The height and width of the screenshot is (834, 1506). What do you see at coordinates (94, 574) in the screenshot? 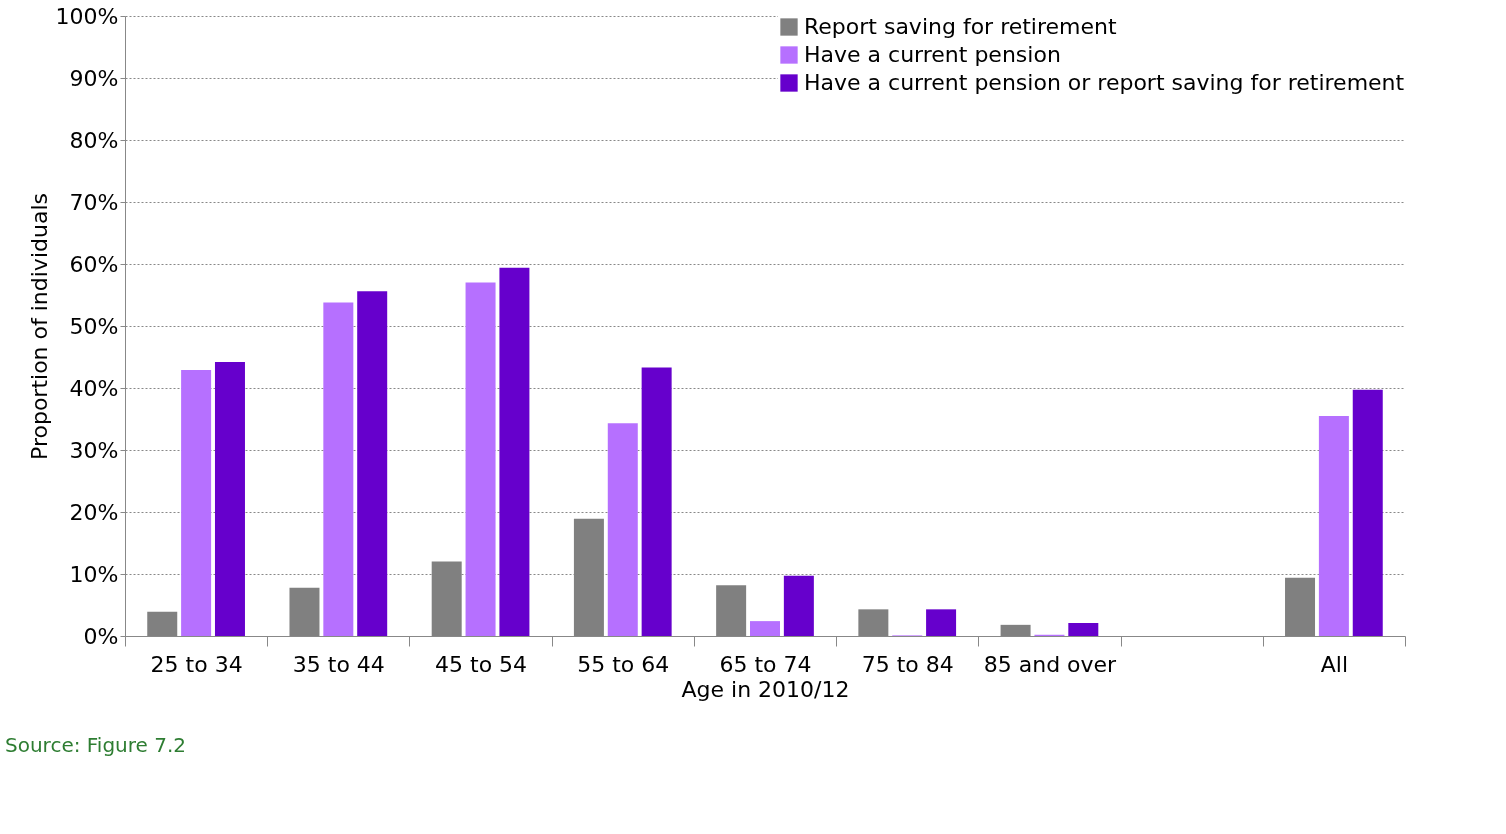
I see `y-tick-label: 10%` at bounding box center [94, 574].